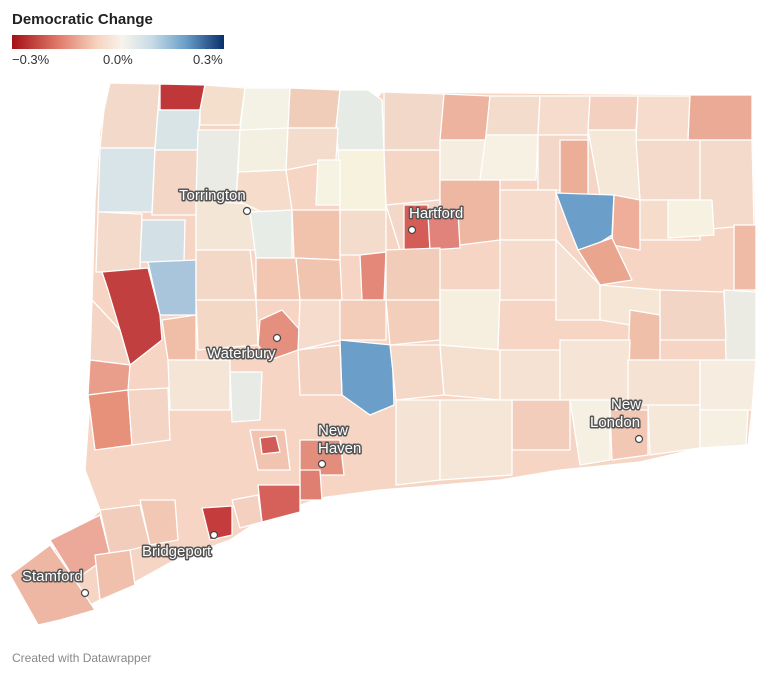 This screenshot has height=679, width=771. Describe the element at coordinates (31, 59) in the screenshot. I see `legend-tick-min: −0.3%` at that location.